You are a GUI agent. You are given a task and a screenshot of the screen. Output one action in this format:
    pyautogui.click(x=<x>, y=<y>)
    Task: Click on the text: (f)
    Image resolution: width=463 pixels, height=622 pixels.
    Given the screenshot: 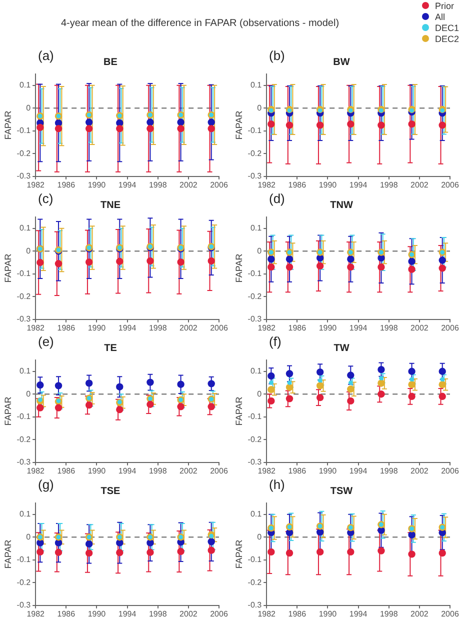 What is the action you would take?
    pyautogui.click(x=275, y=342)
    